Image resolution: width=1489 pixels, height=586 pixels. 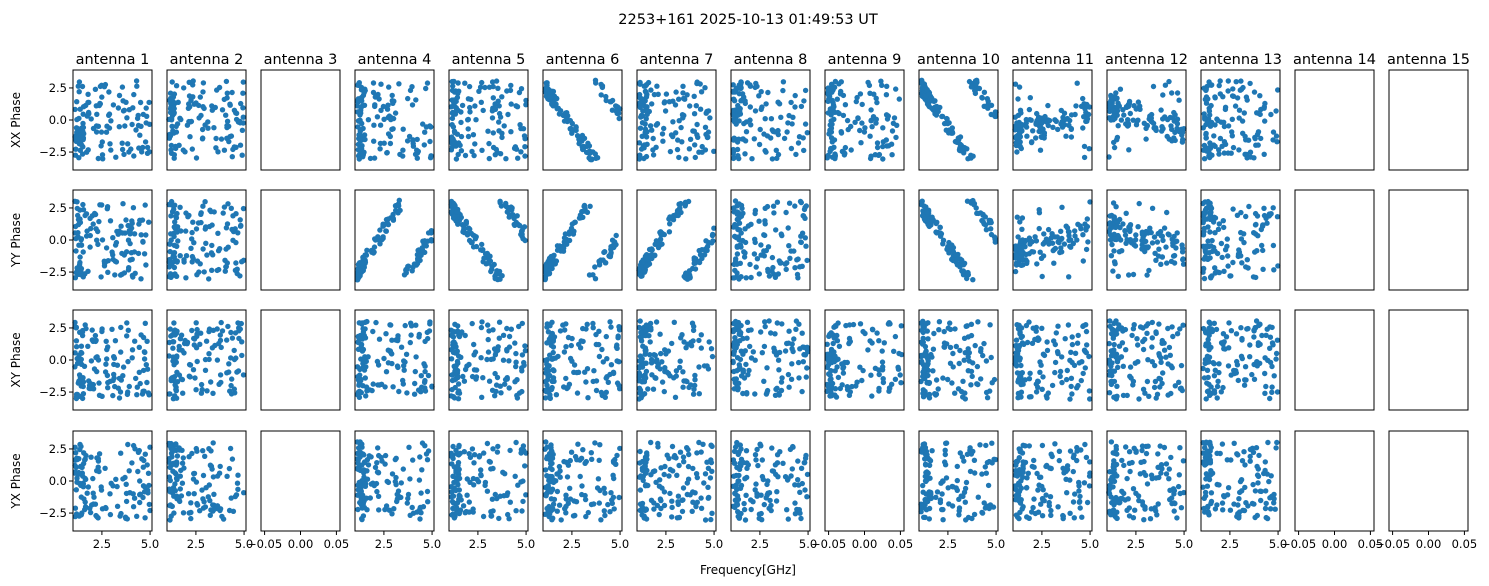 I want to click on y-tick-label: 0.0, so click(x=58, y=240).